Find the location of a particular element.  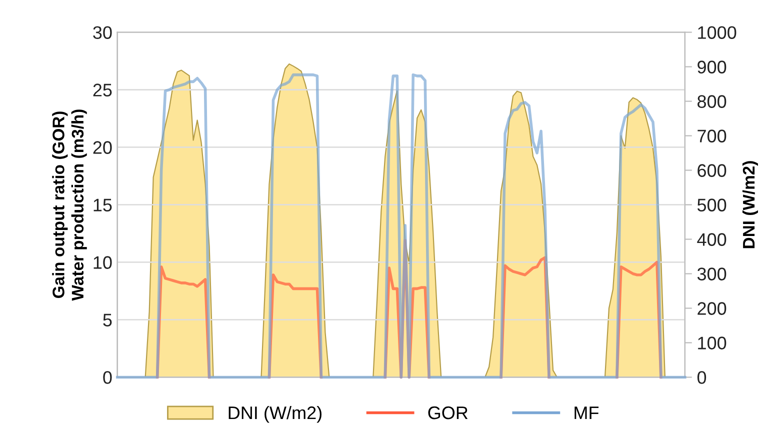

y-tick-label: 0 is located at coordinates (107, 377).